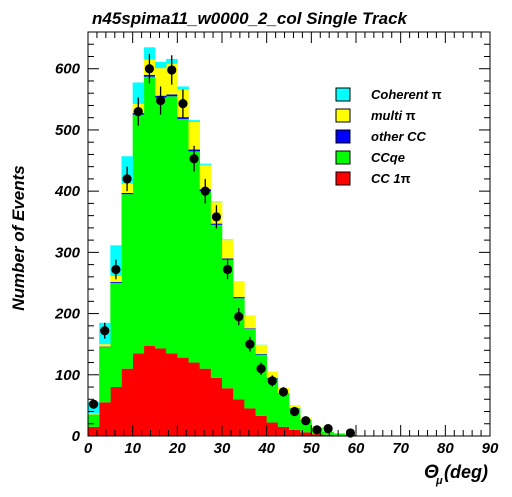 The width and height of the screenshot is (512, 497). What do you see at coordinates (68, 69) in the screenshot?
I see `y-tick-label: 600` at bounding box center [68, 69].